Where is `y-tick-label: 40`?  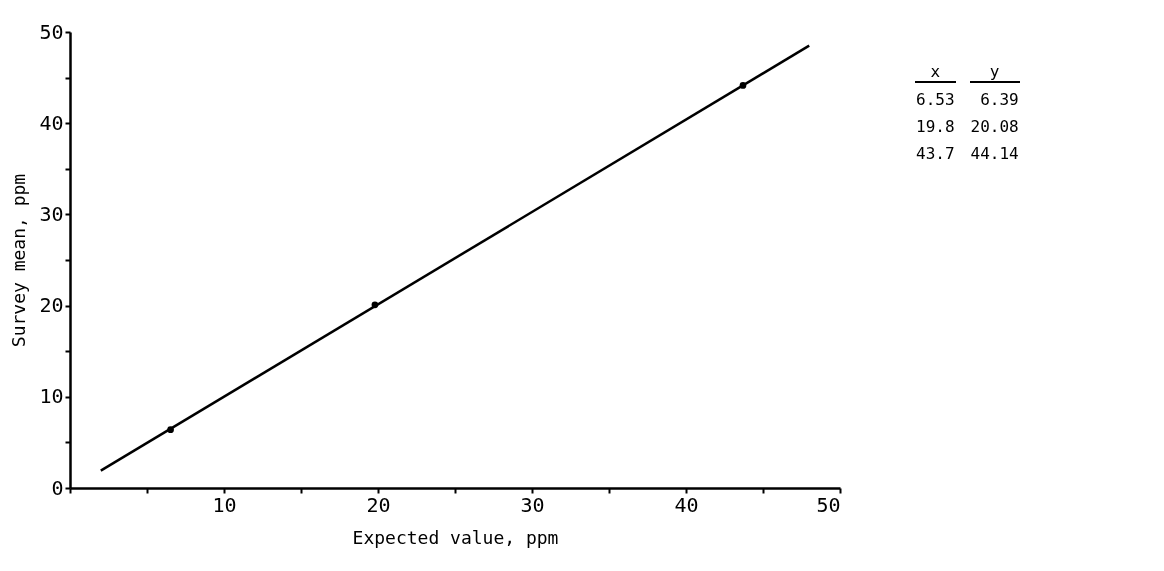
y-tick-label: 40 is located at coordinates (51, 122).